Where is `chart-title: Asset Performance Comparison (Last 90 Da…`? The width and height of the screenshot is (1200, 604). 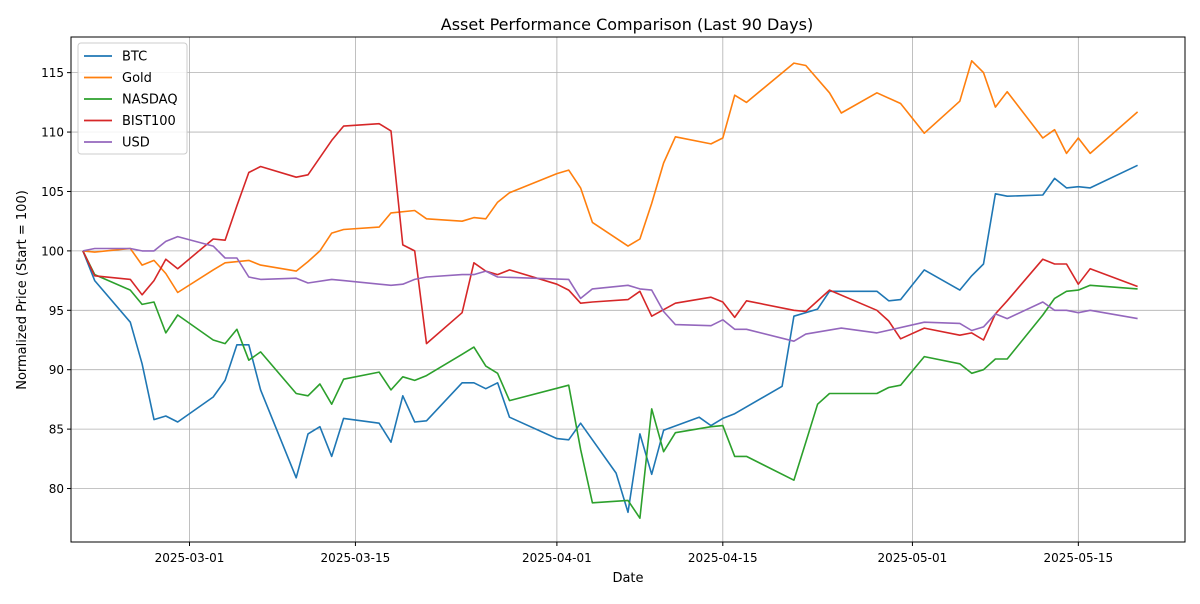 chart-title: Asset Performance Comparison (Last 90 Da… is located at coordinates (627, 24).